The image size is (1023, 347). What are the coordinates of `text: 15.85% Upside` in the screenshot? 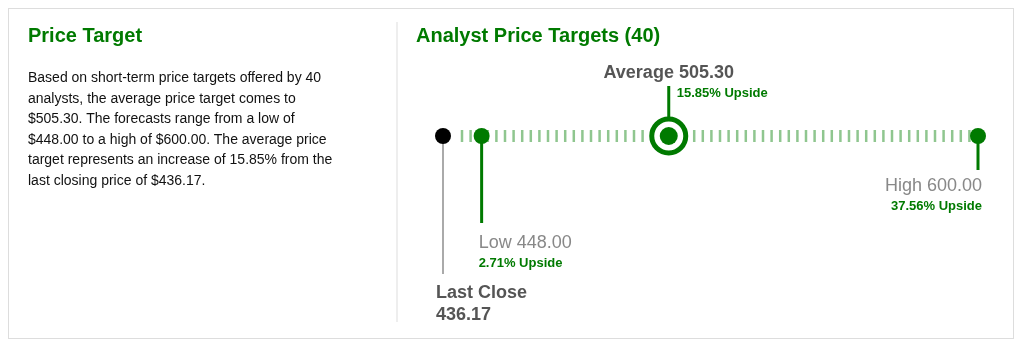 It's located at (722, 92).